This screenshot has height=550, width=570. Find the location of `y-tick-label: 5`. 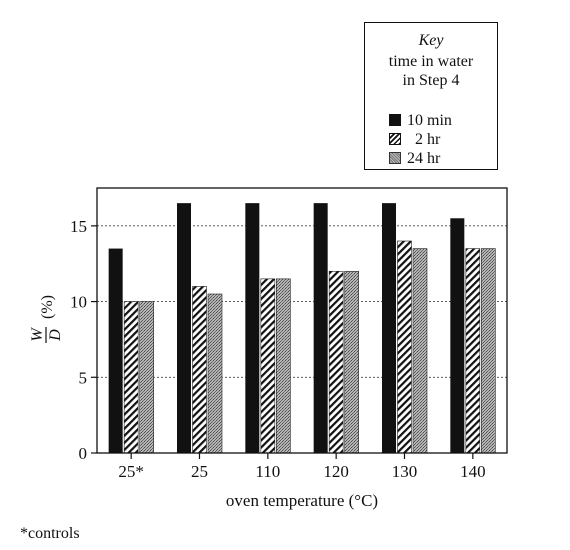

y-tick-label: 5 is located at coordinates (83, 377).